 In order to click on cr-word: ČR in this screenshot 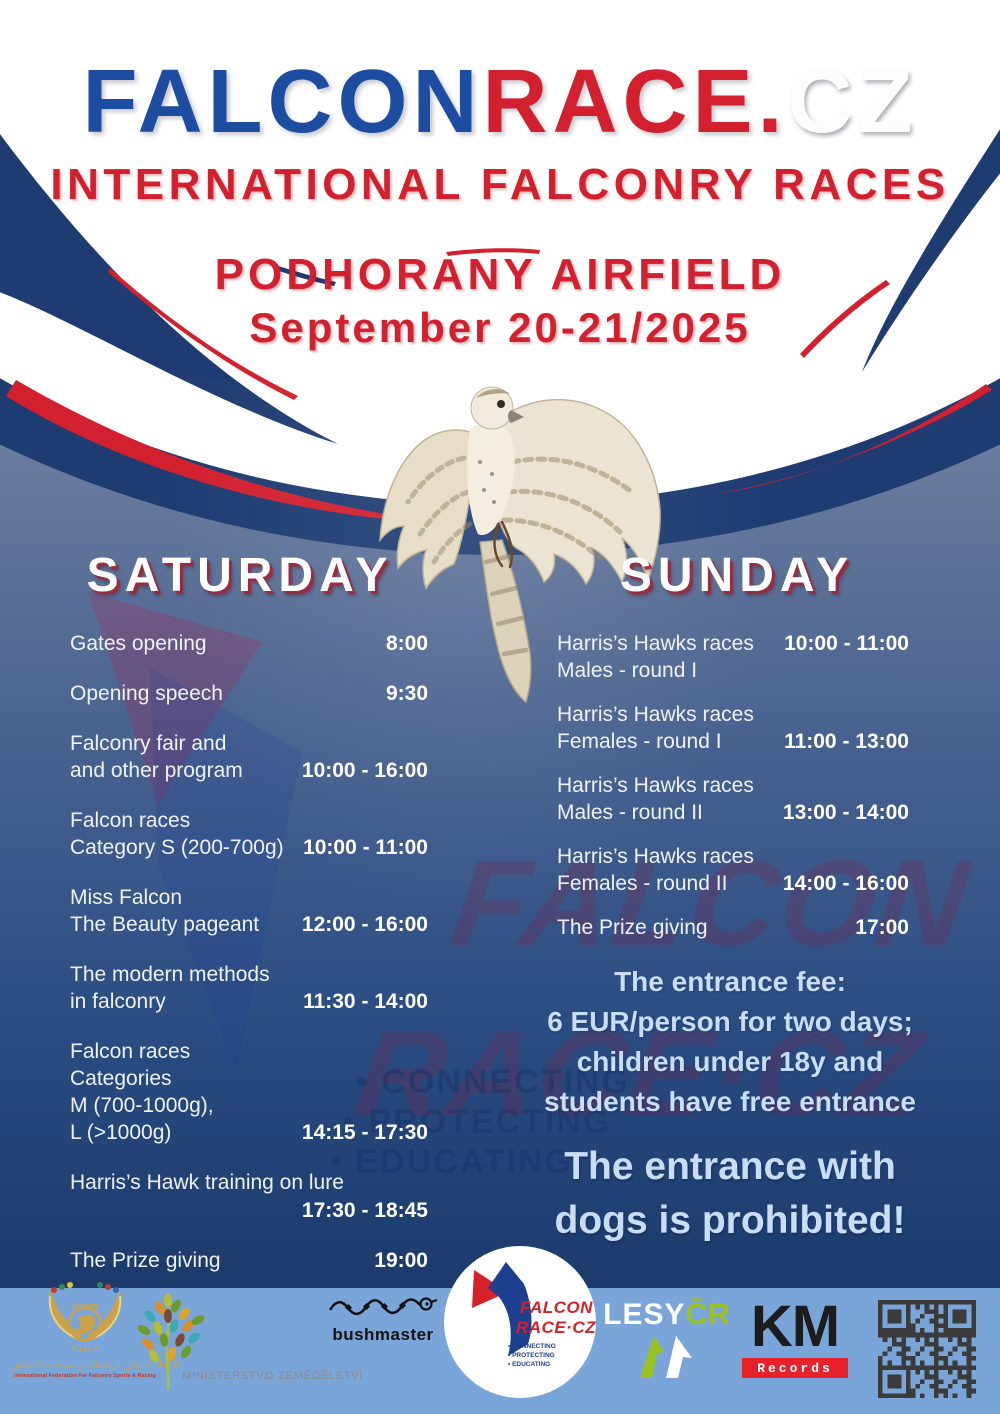, I will do `click(708, 1314)`.